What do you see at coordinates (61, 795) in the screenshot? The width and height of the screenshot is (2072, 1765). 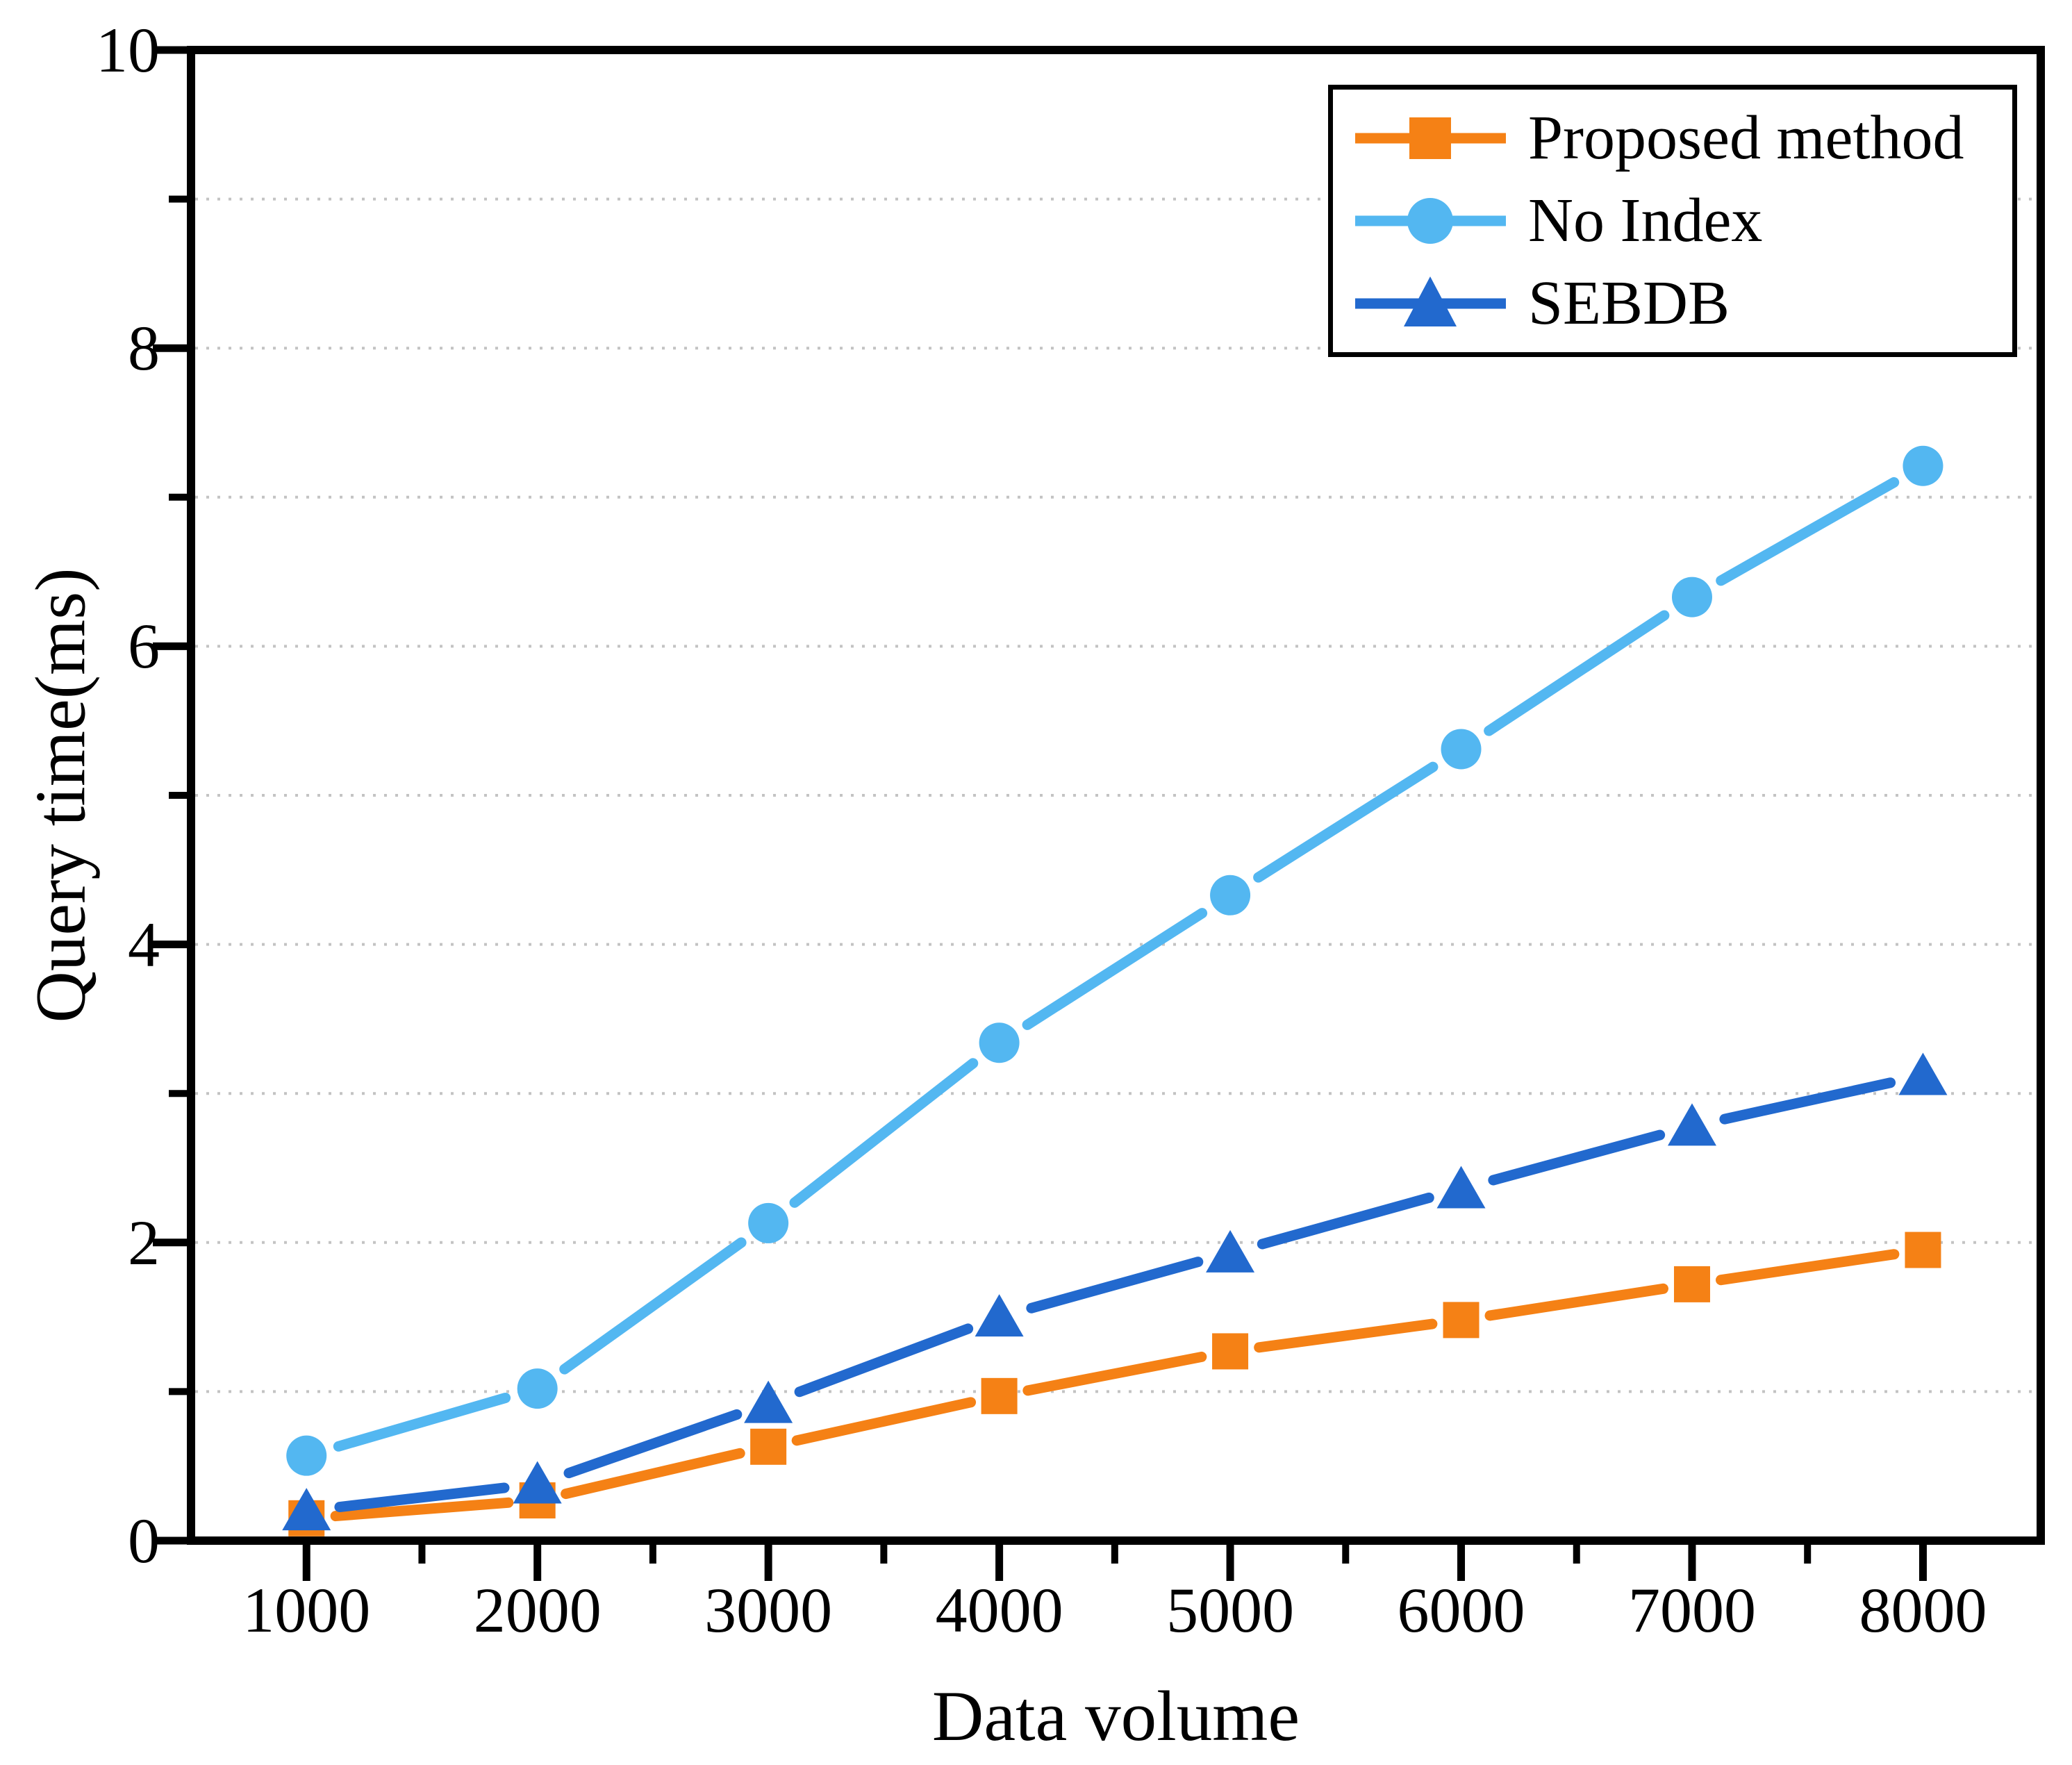 I see `y-axis-title: Query time(ms)` at bounding box center [61, 795].